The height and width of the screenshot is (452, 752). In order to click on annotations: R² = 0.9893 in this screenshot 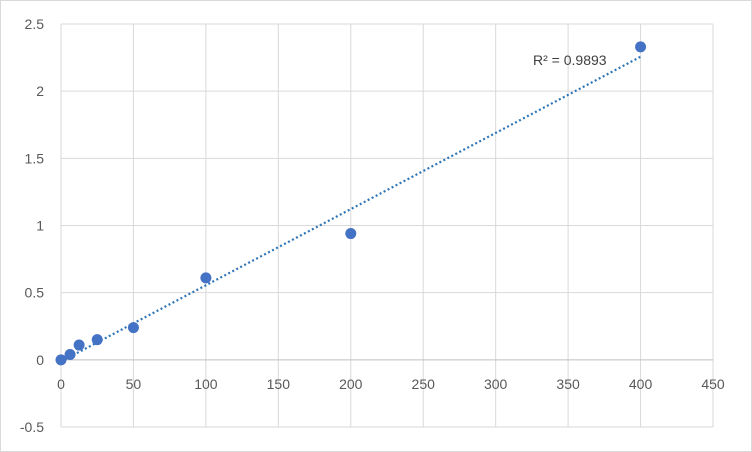, I will do `click(570, 60)`.